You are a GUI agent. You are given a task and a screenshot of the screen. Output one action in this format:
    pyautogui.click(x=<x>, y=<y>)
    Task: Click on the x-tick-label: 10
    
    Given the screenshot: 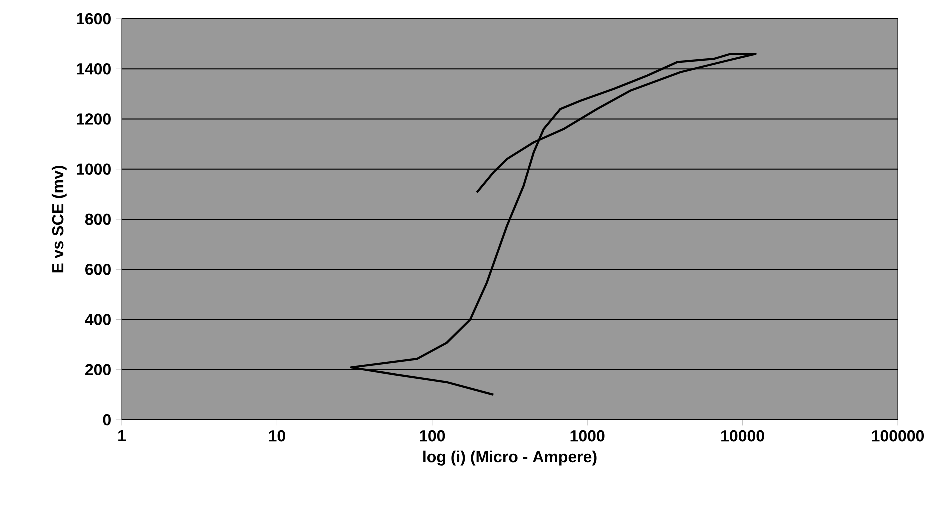 What is the action you would take?
    pyautogui.click(x=277, y=436)
    